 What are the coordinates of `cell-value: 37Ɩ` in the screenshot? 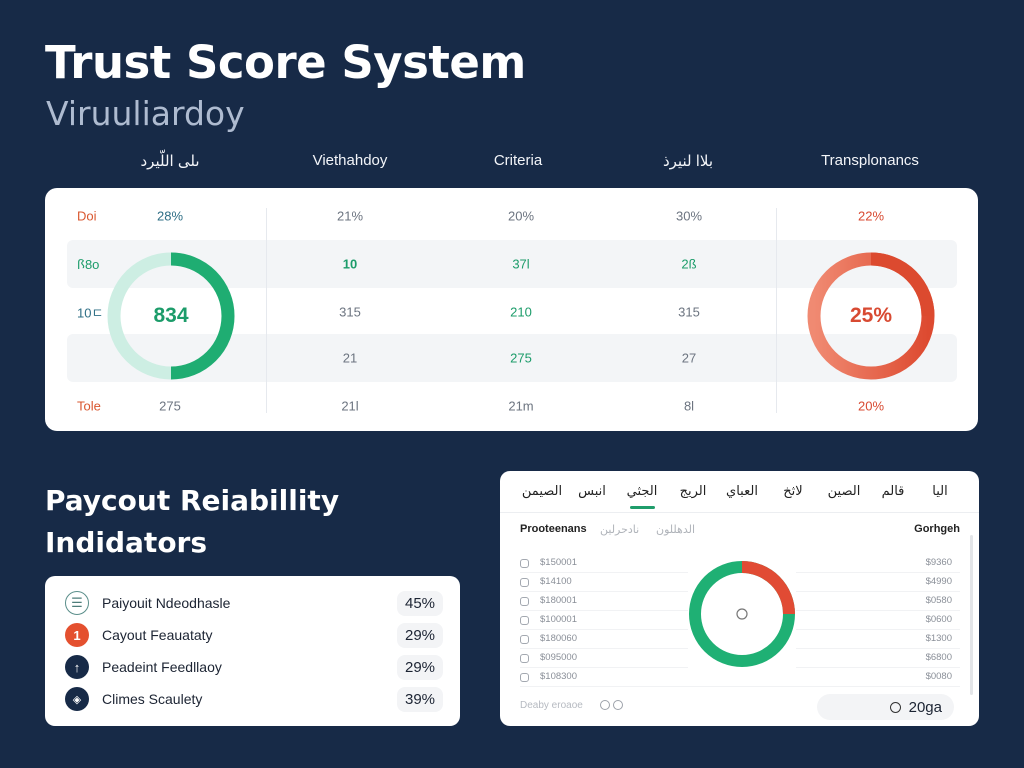 It's located at (521, 264).